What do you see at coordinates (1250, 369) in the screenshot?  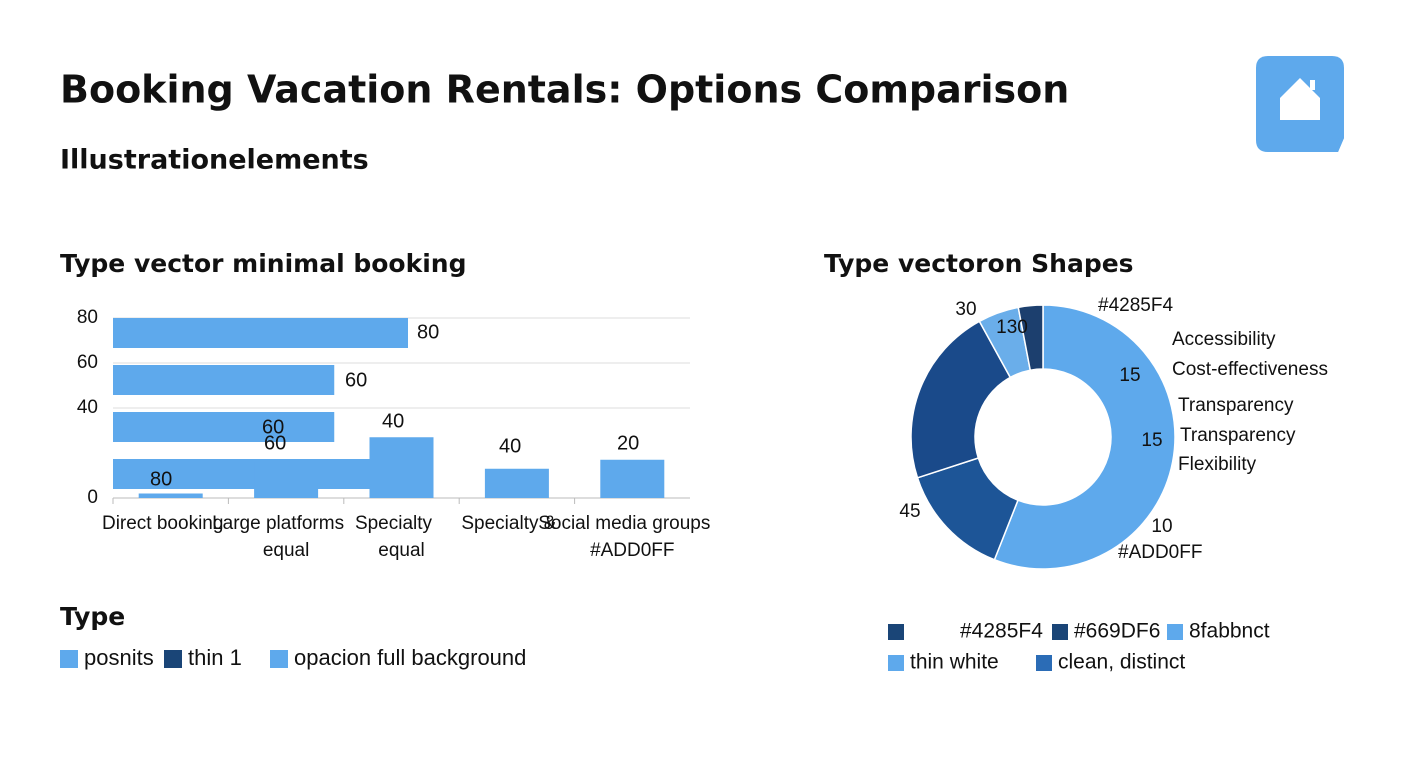 I see `annotation: Cost-effectiveness` at bounding box center [1250, 369].